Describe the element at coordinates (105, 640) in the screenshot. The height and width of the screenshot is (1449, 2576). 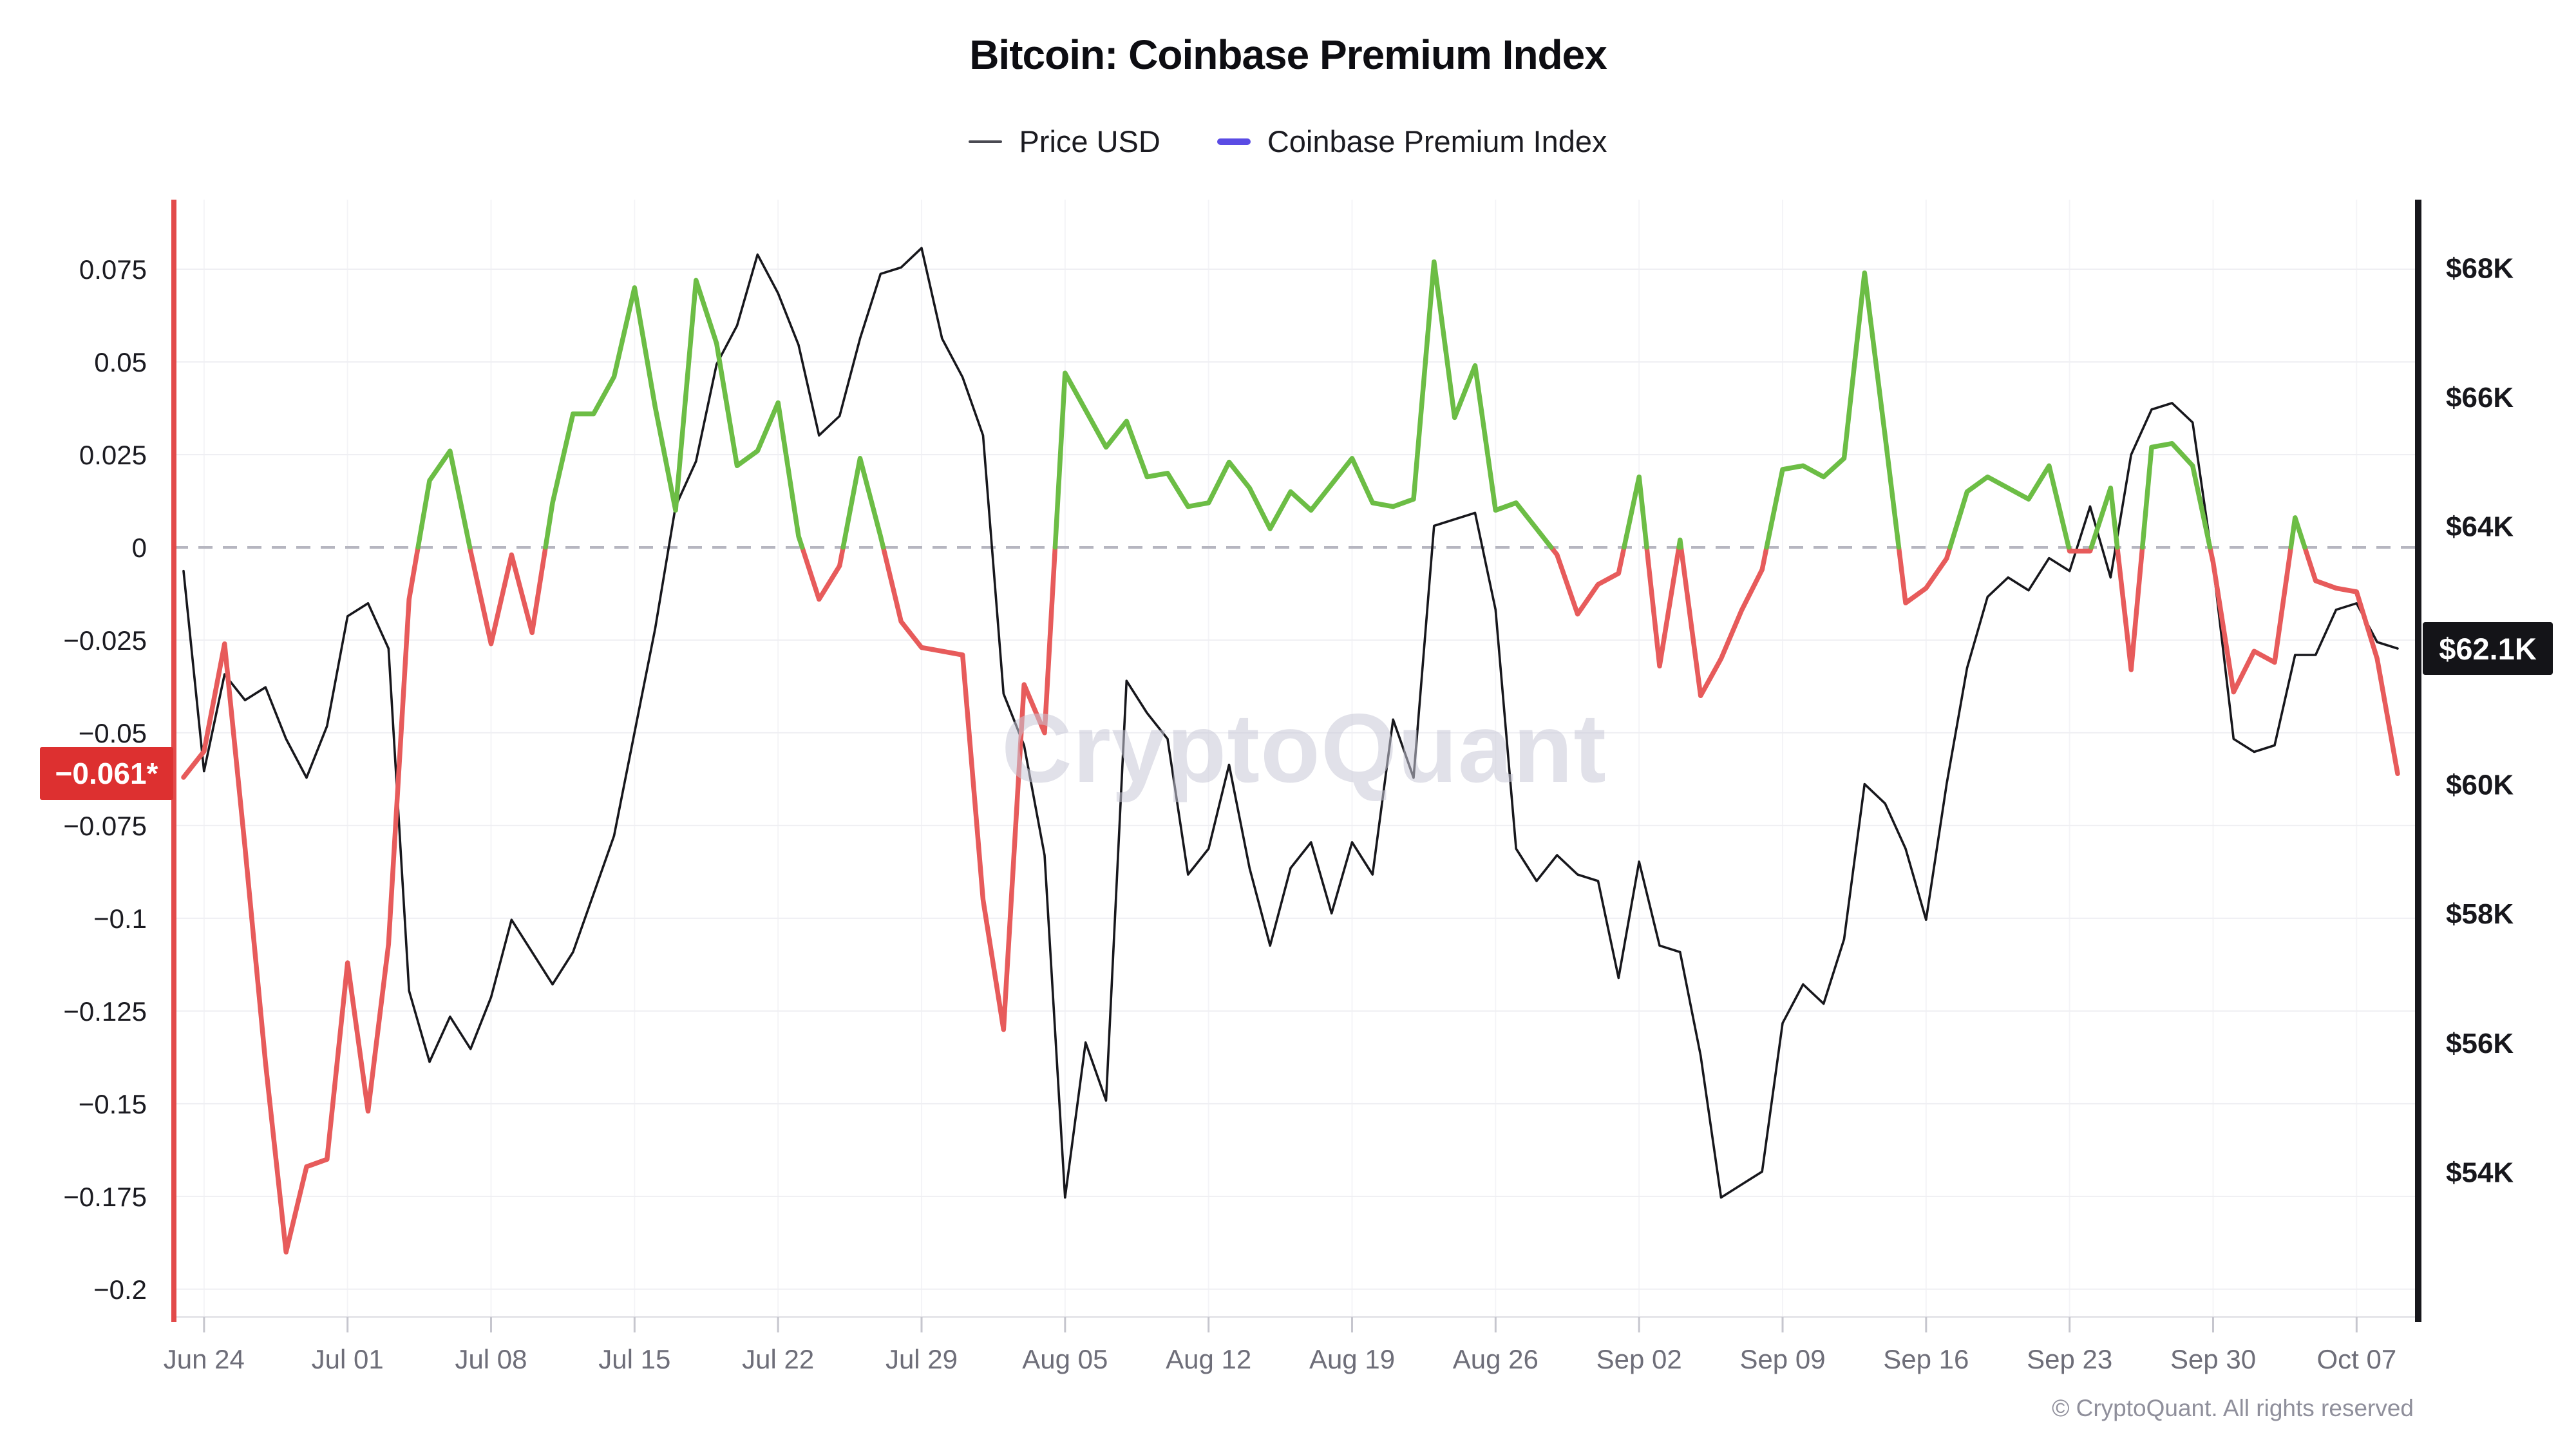
I see `y-axis-tick-label-left: −0.025` at that location.